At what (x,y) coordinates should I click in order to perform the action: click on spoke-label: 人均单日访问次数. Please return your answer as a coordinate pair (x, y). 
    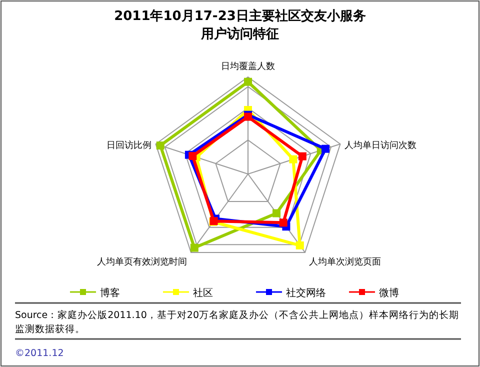
    Looking at the image, I should click on (380, 146).